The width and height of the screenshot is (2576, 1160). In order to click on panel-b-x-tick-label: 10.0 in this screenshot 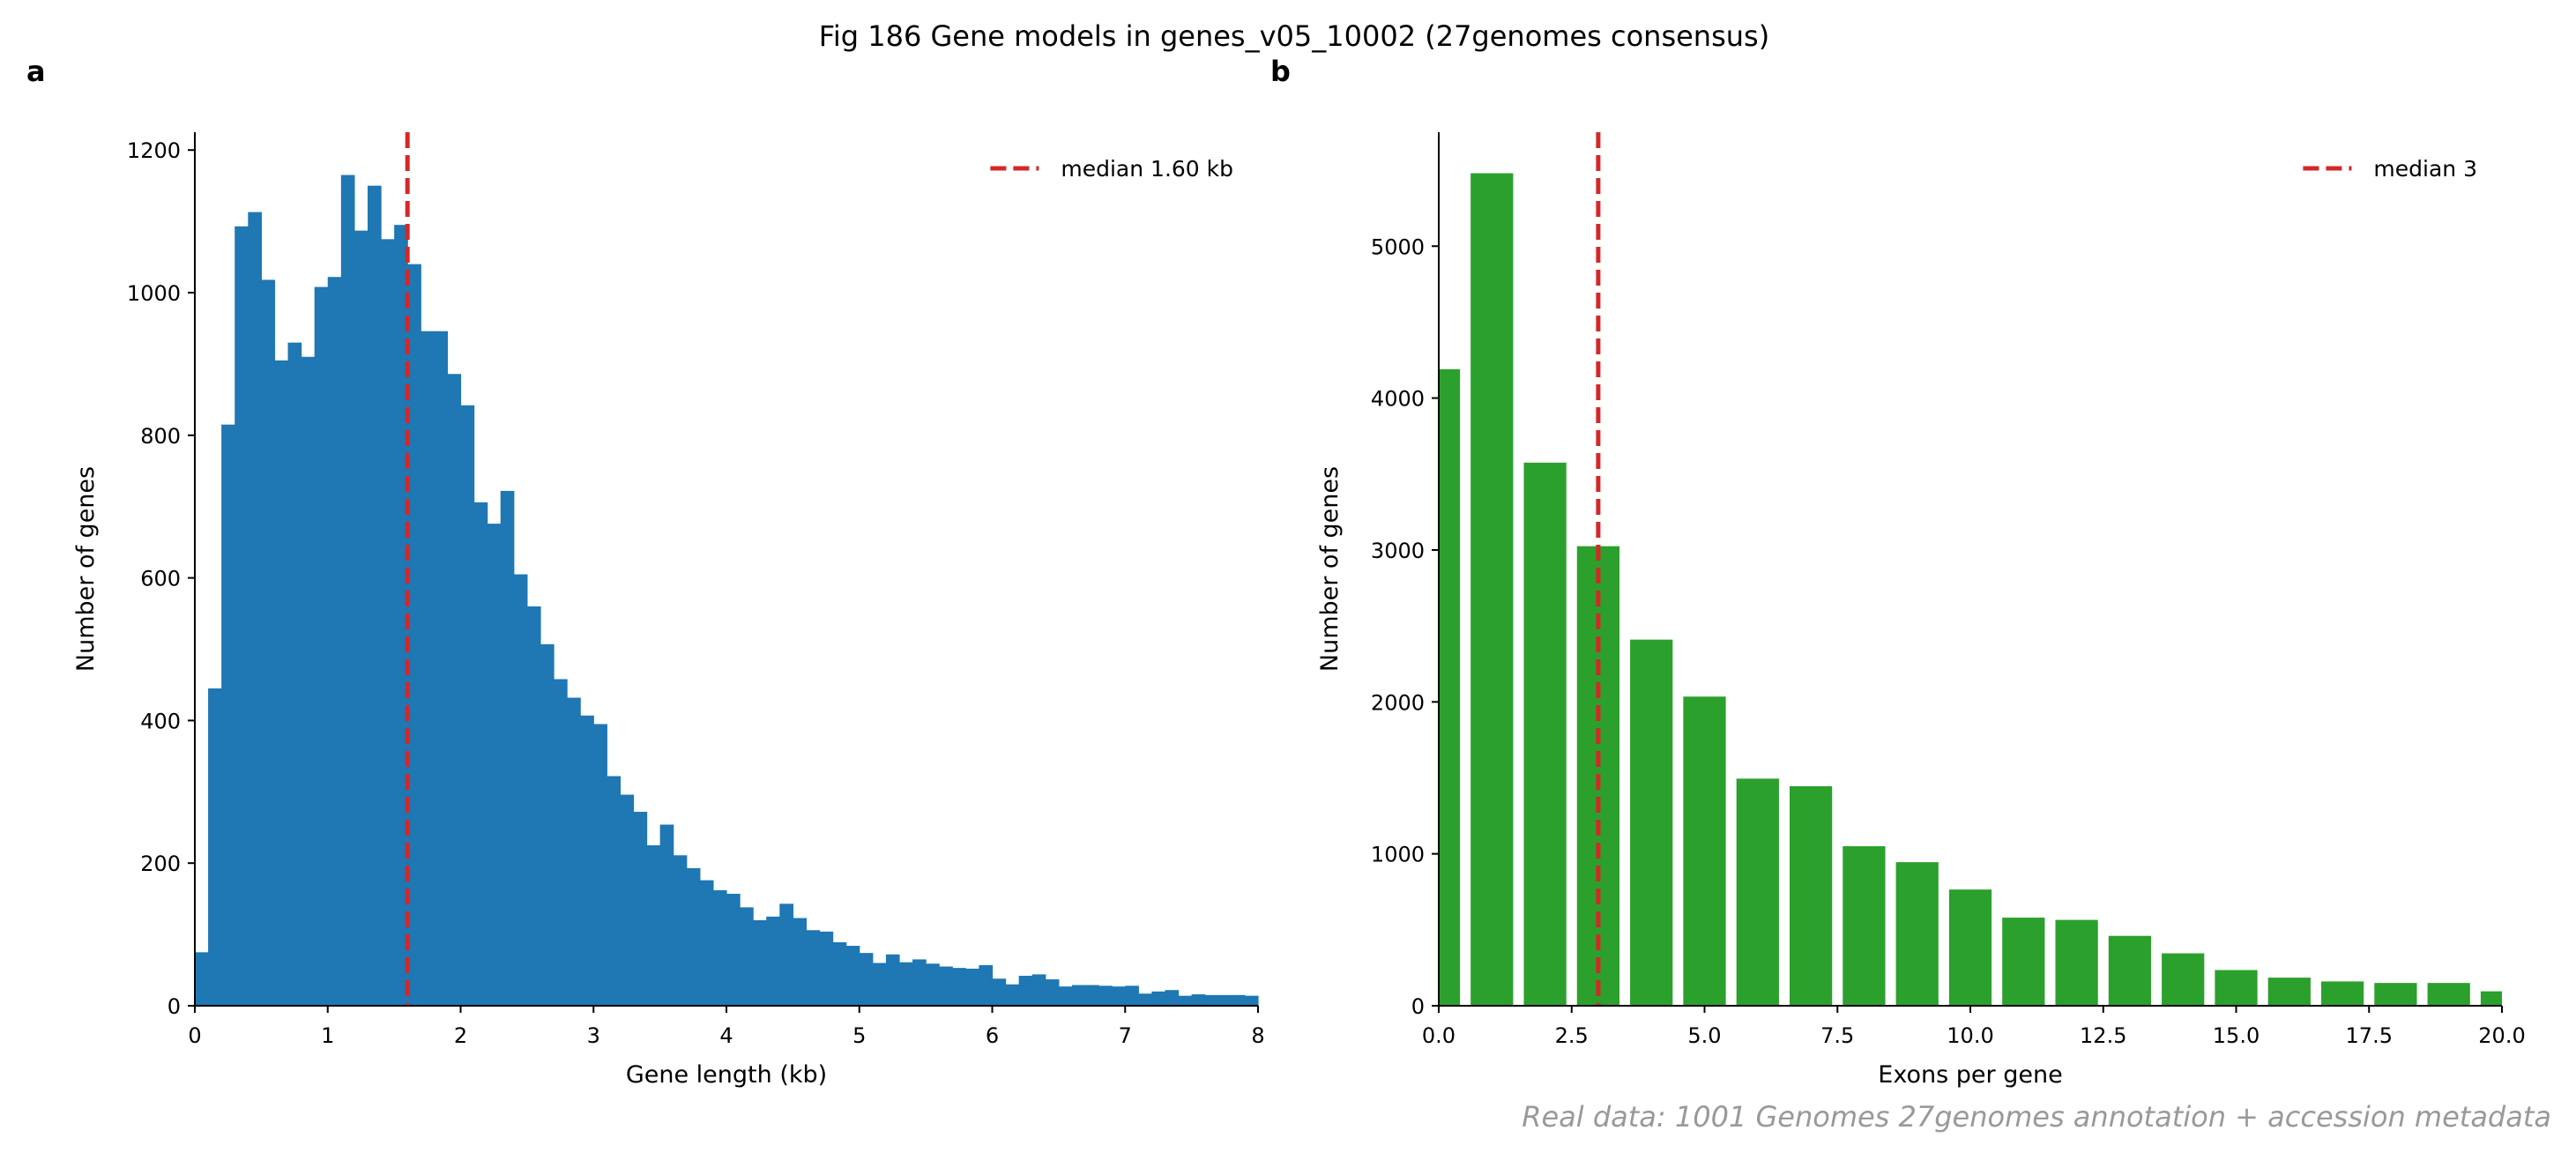, I will do `click(1970, 1035)`.